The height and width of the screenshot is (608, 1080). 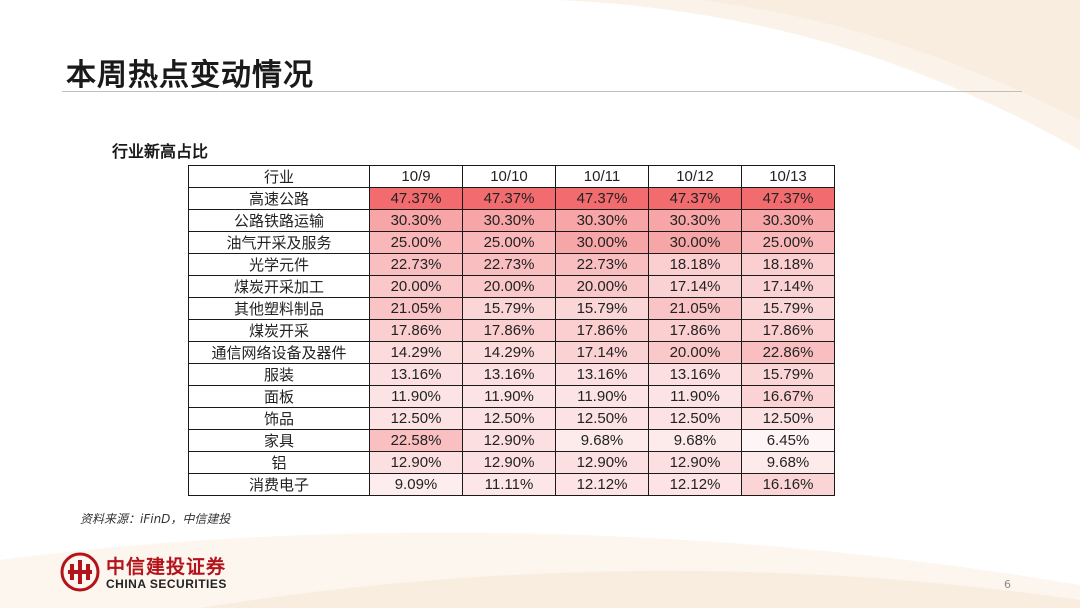 I want to click on table-row: 煤炭开采 17.86% 17.86% 17.86% 17.86% 17.86%, so click(x=511, y=330).